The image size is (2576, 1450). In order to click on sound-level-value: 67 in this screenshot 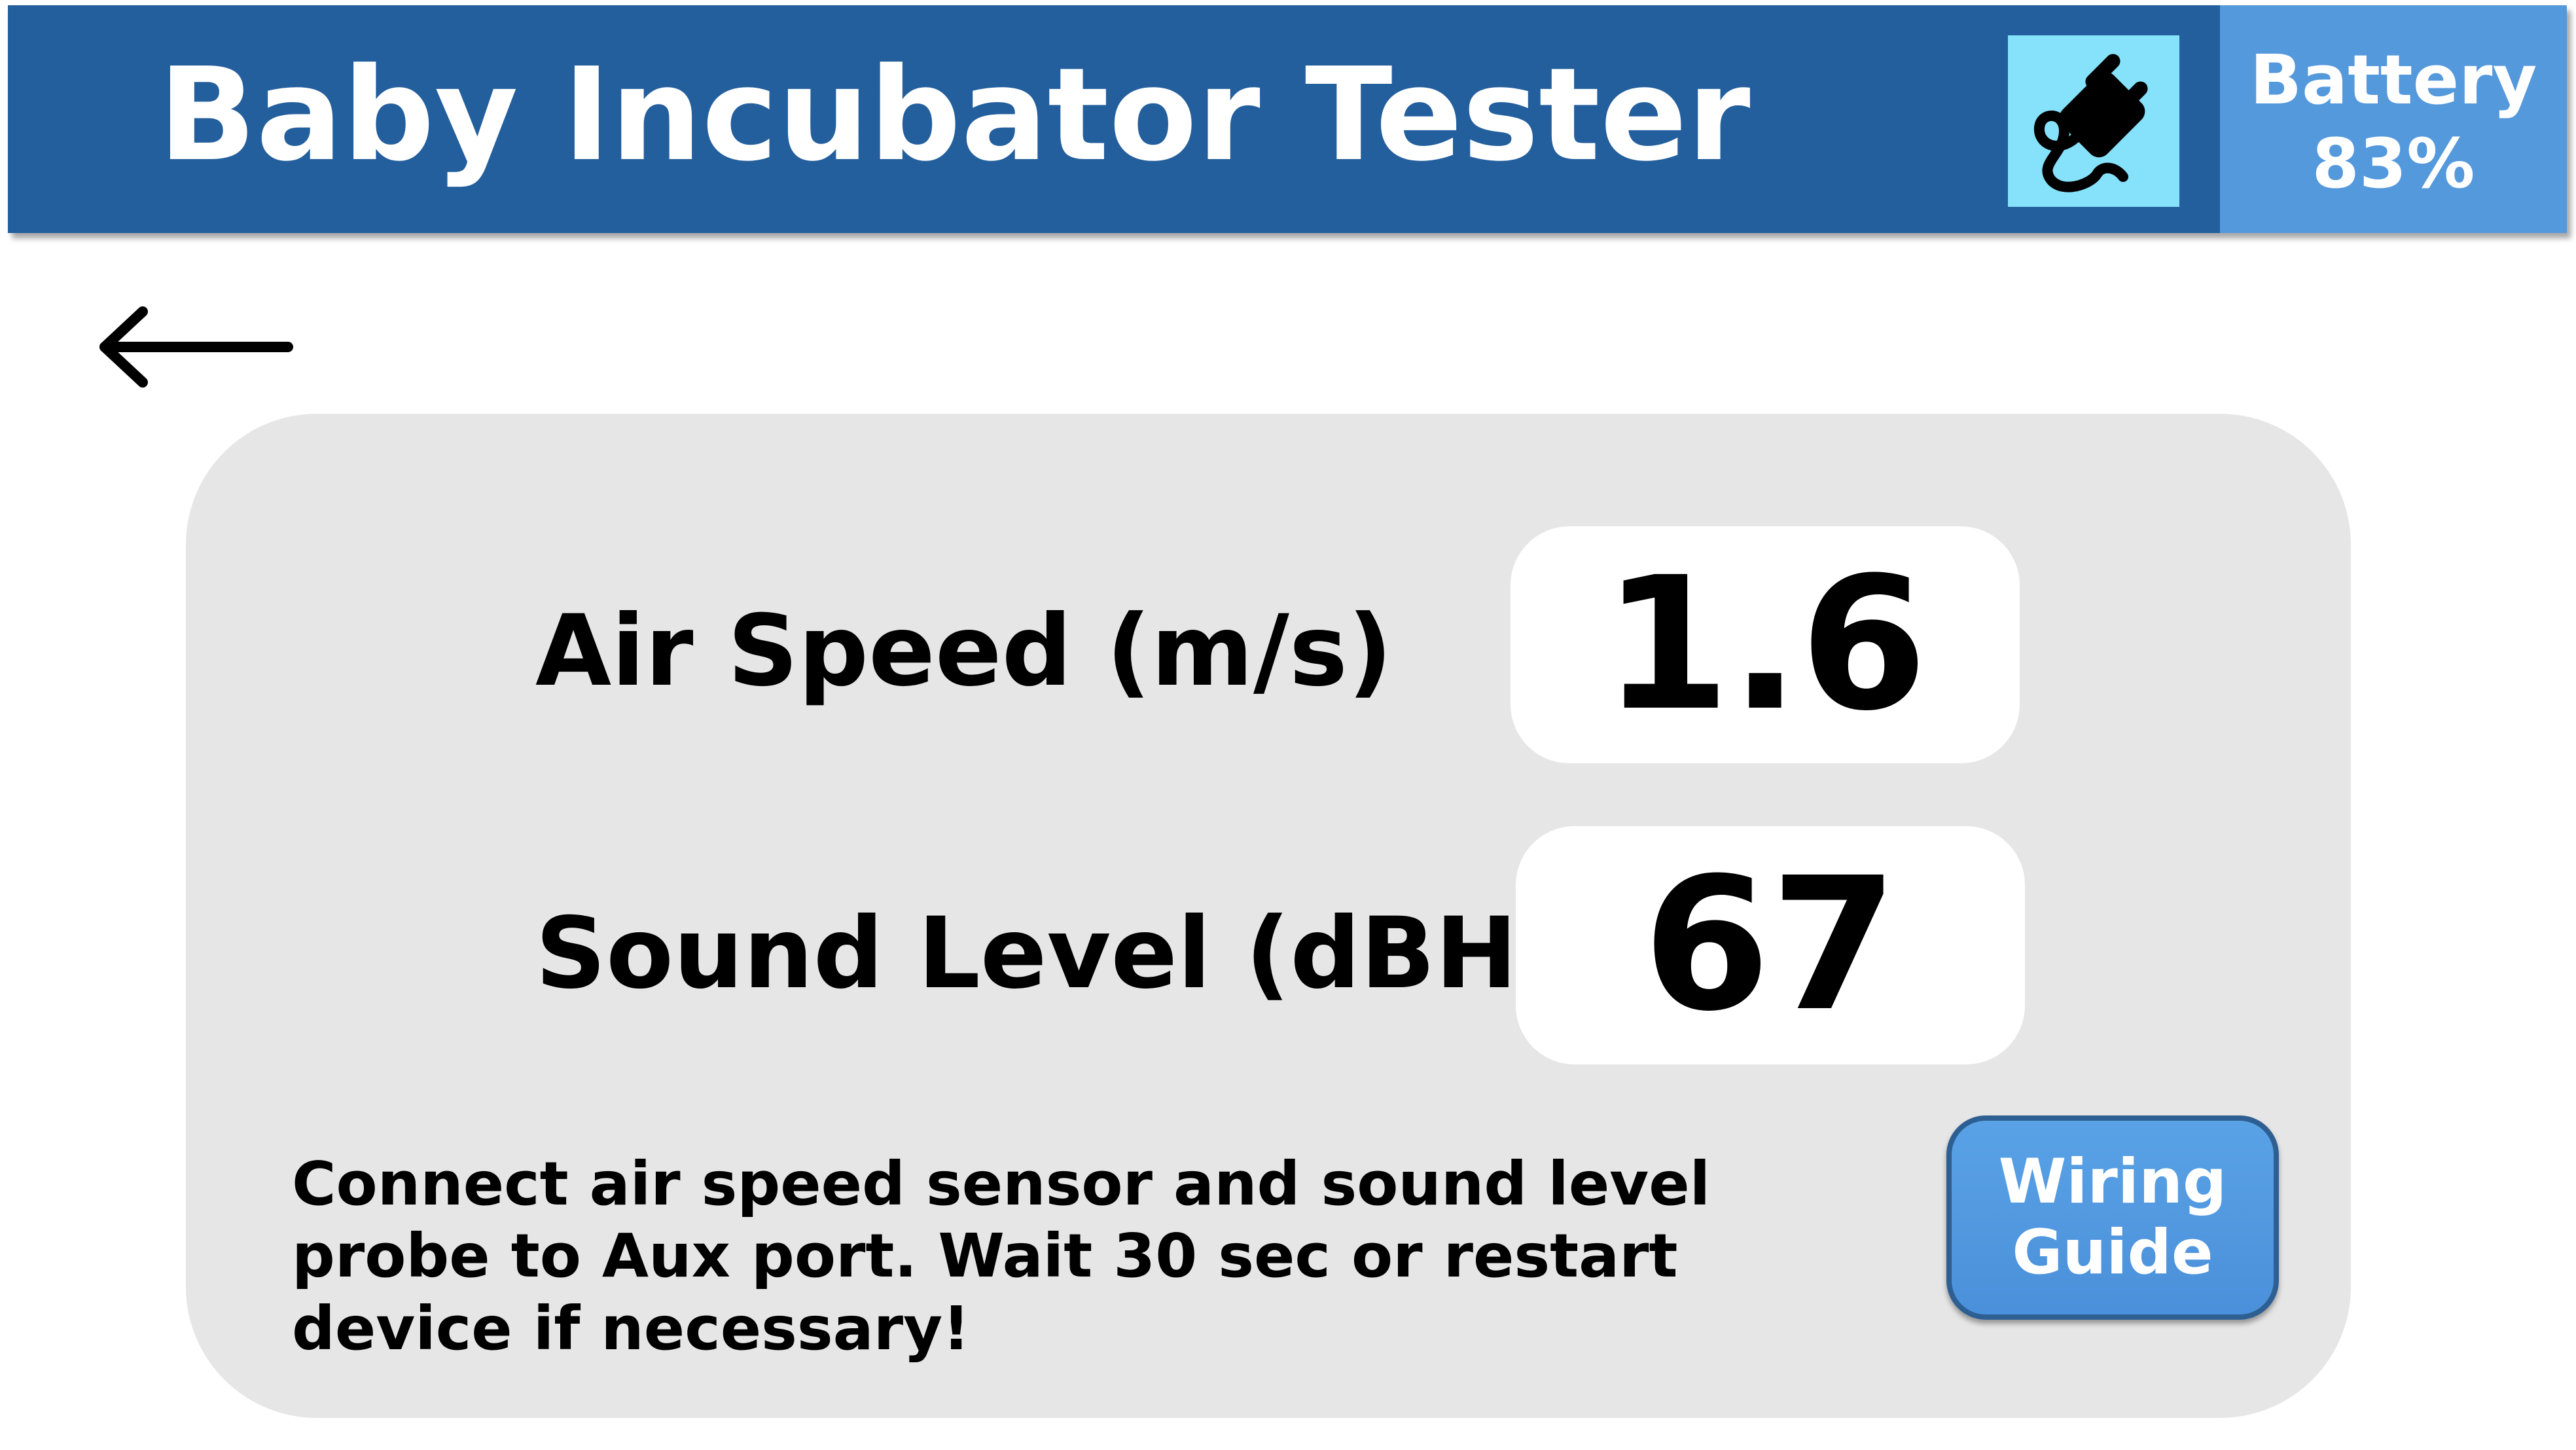, I will do `click(1770, 946)`.